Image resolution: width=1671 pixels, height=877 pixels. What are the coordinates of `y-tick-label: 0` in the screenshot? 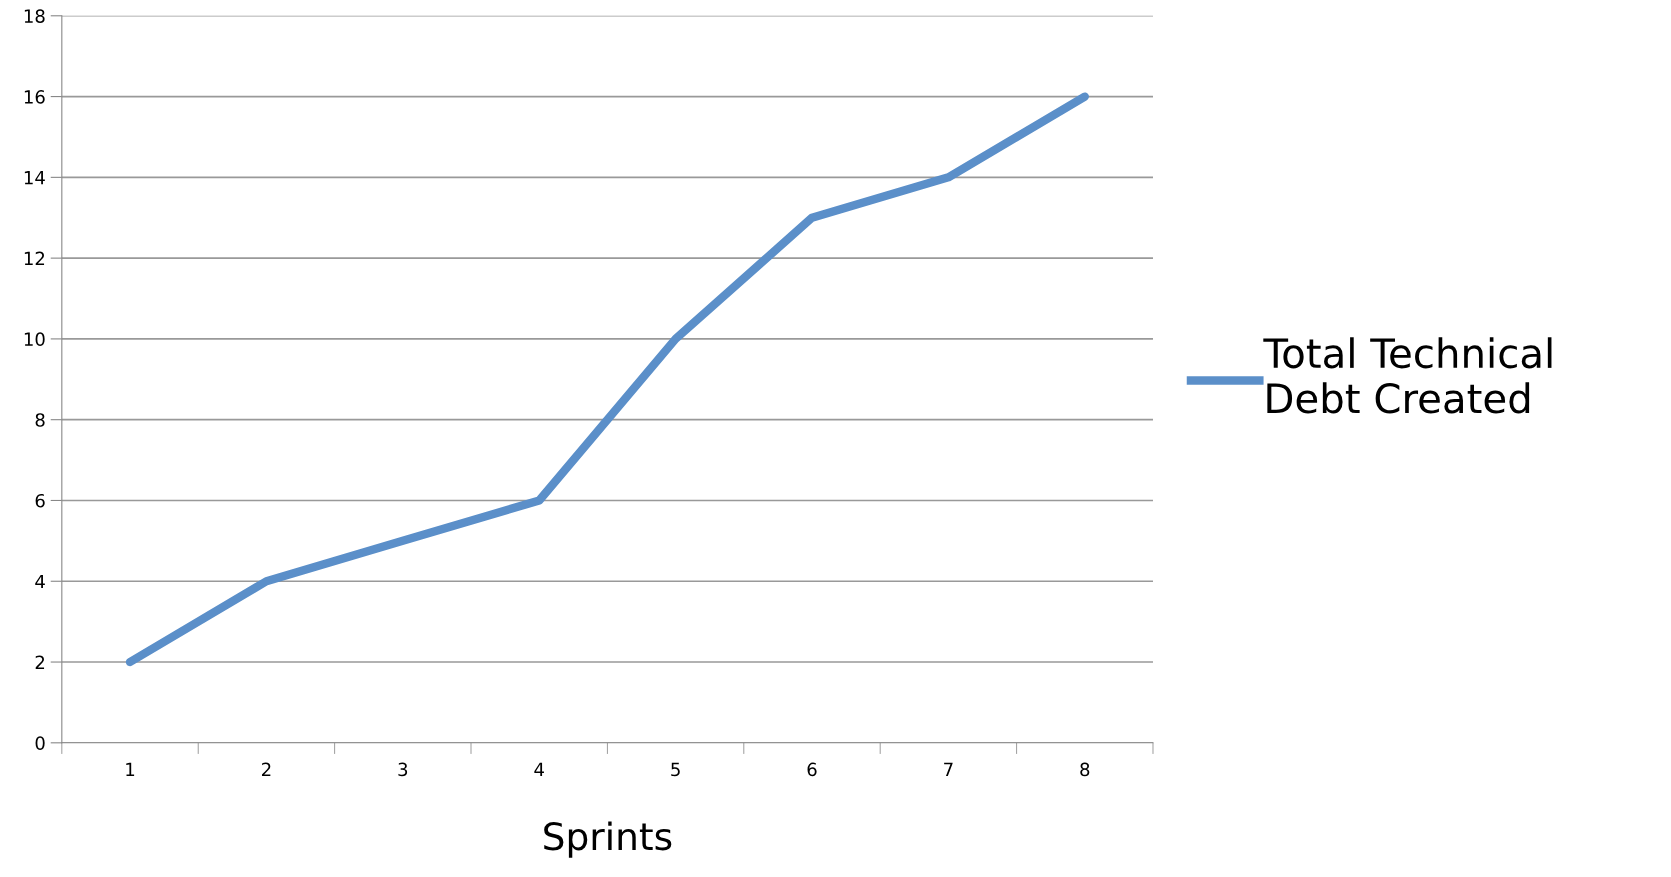 It's located at (40, 743).